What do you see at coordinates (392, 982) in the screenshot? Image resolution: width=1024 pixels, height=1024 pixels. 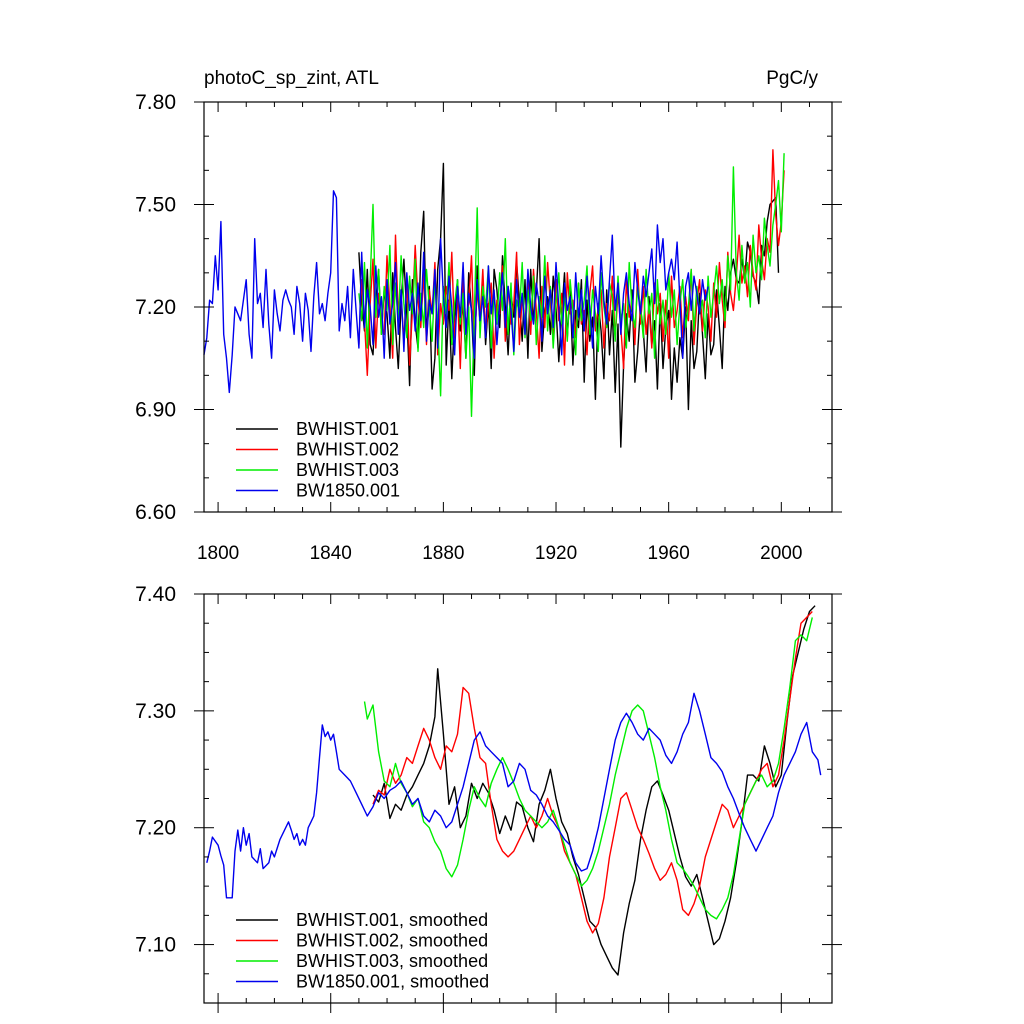 I see `bottom-legend-label: BW1850.001, smoothed` at bounding box center [392, 982].